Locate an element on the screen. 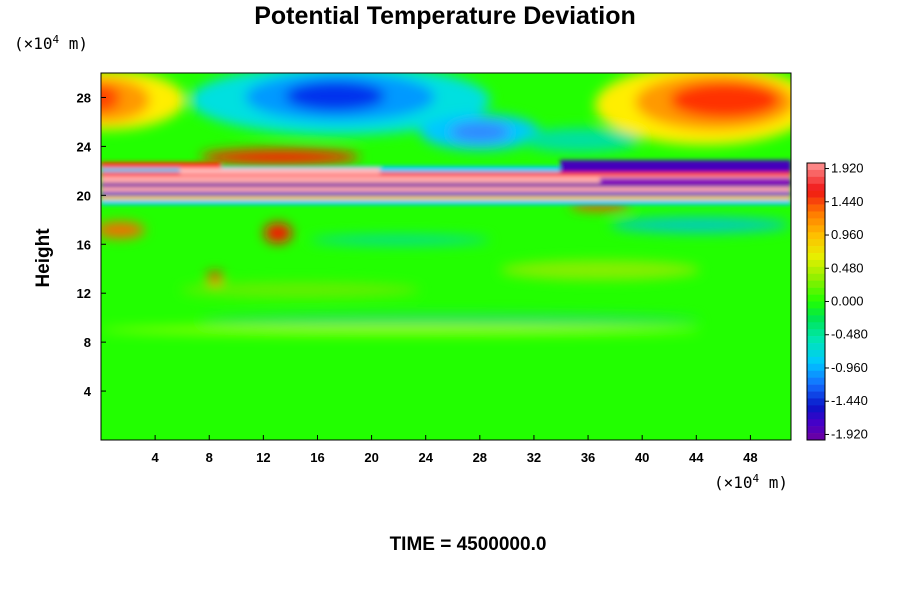  colorbar-label: -1.440 is located at coordinates (849, 400).